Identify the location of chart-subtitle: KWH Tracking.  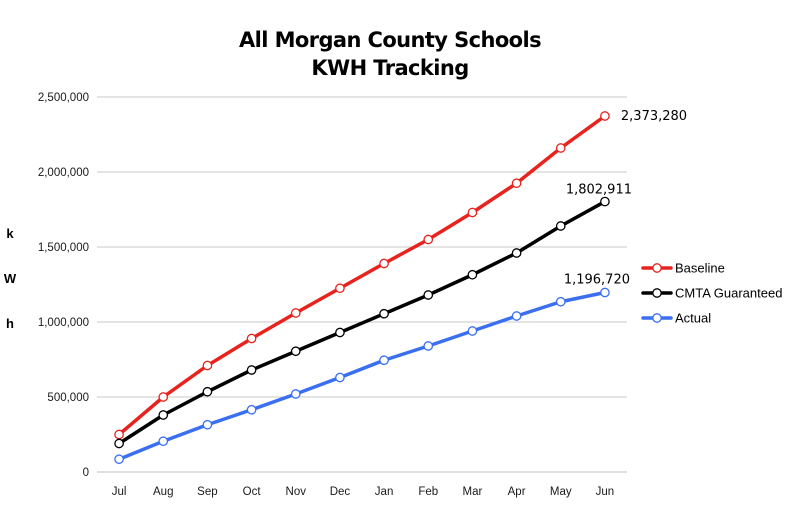
(390, 68).